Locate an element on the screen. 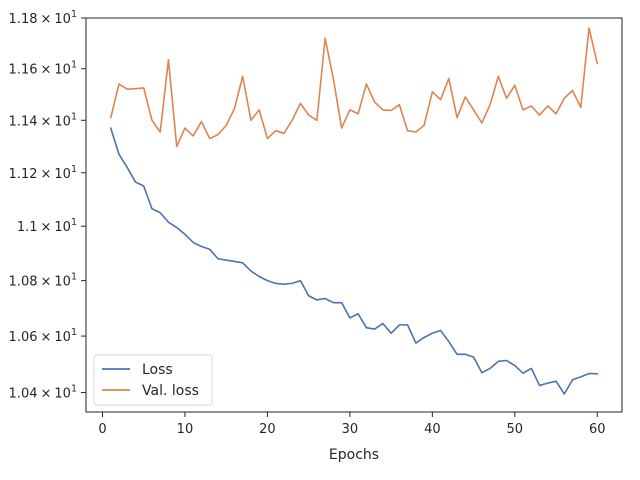 The height and width of the screenshot is (480, 640). x-axis-title: Epochs is located at coordinates (354, 455).